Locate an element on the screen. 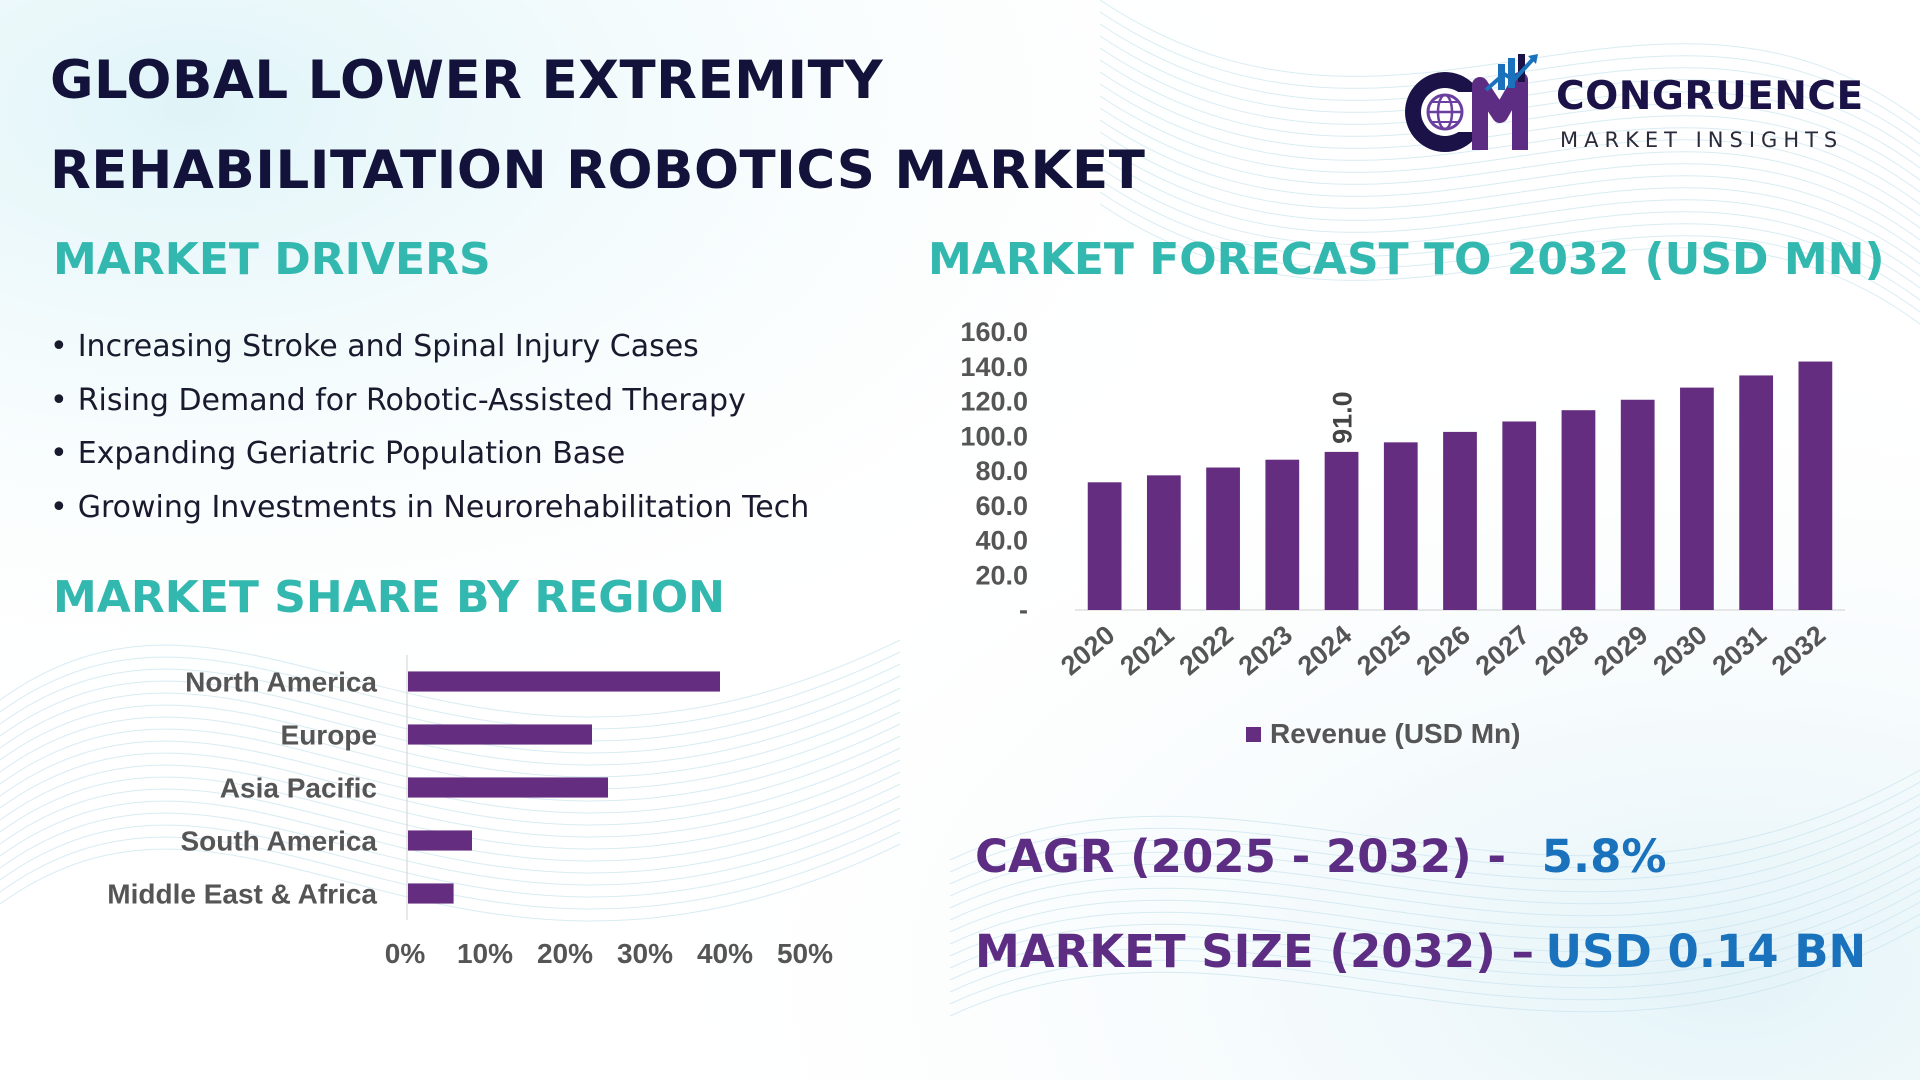 This screenshot has width=1920, height=1080. x-tick-label: 2023 is located at coordinates (1265, 651).